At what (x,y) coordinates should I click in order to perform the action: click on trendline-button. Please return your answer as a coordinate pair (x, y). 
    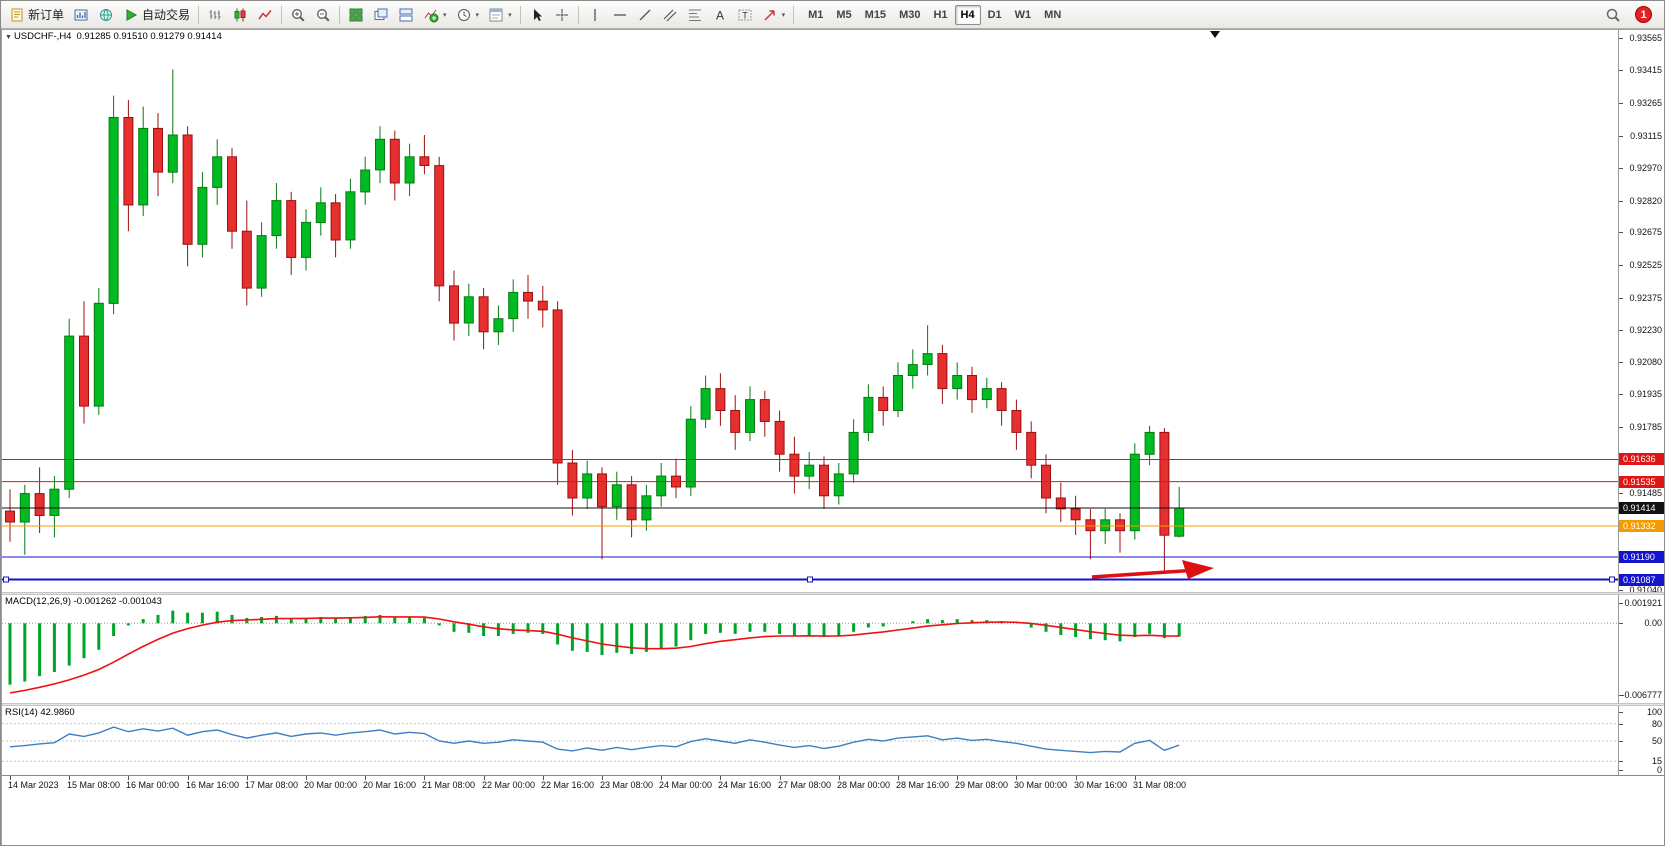
    Looking at the image, I should click on (645, 15).